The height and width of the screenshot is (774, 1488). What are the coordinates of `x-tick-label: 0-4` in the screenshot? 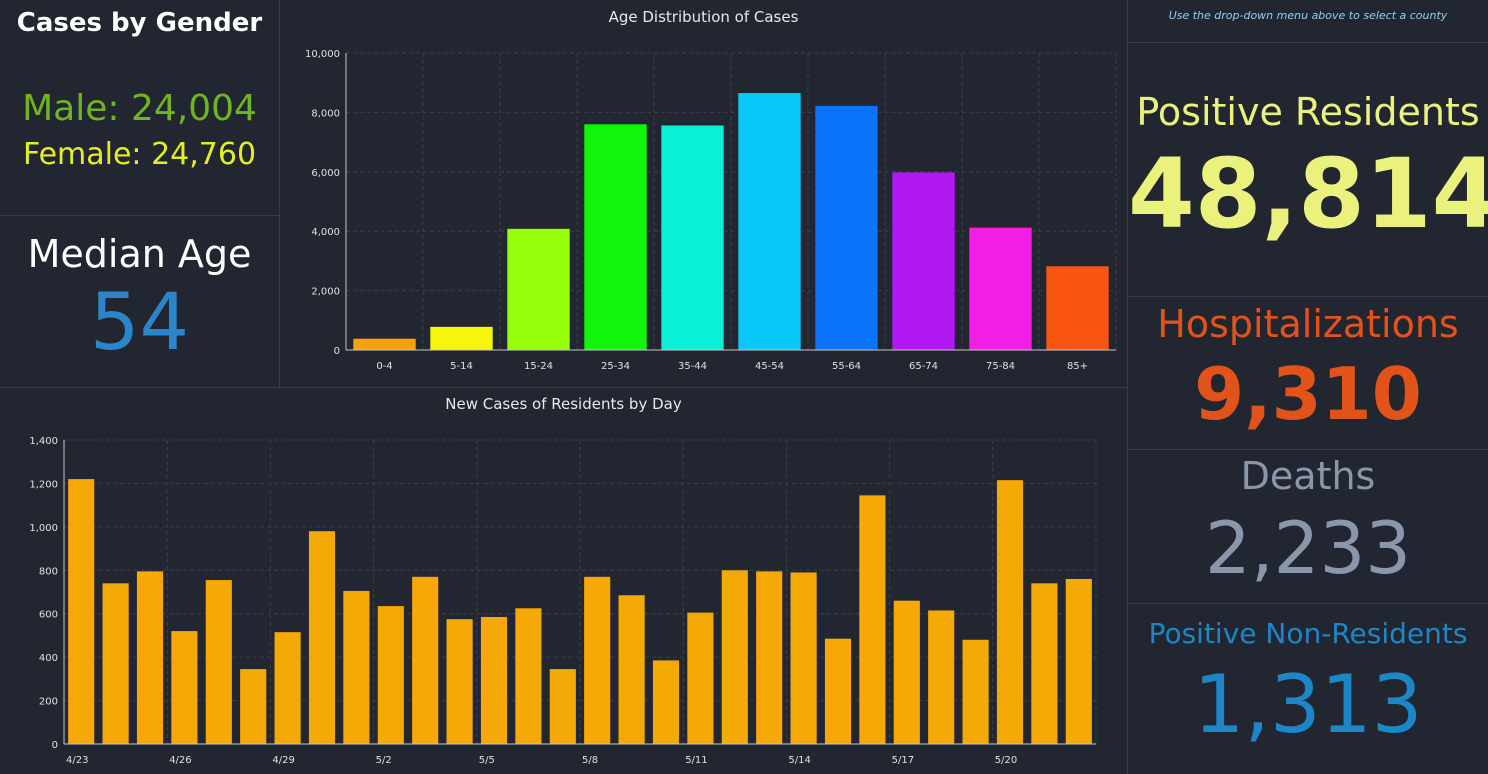 It's located at (384, 366).